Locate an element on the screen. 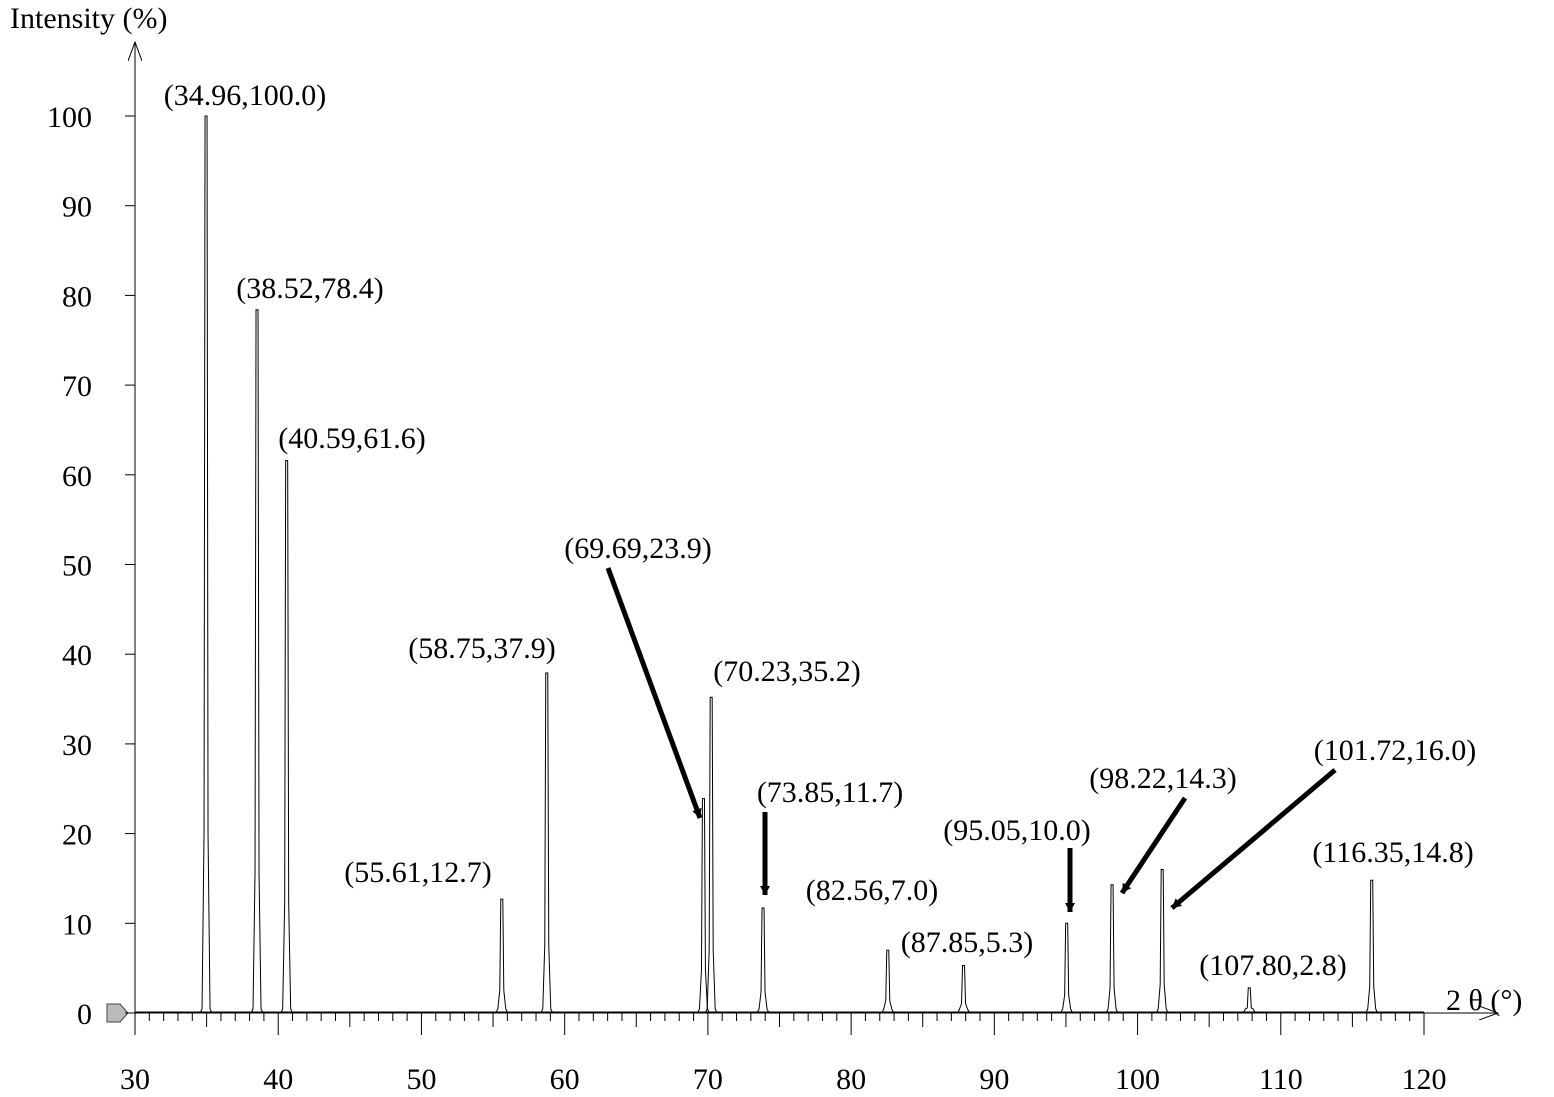 The width and height of the screenshot is (1554, 1097). y-tick-label: 50 is located at coordinates (77, 566).